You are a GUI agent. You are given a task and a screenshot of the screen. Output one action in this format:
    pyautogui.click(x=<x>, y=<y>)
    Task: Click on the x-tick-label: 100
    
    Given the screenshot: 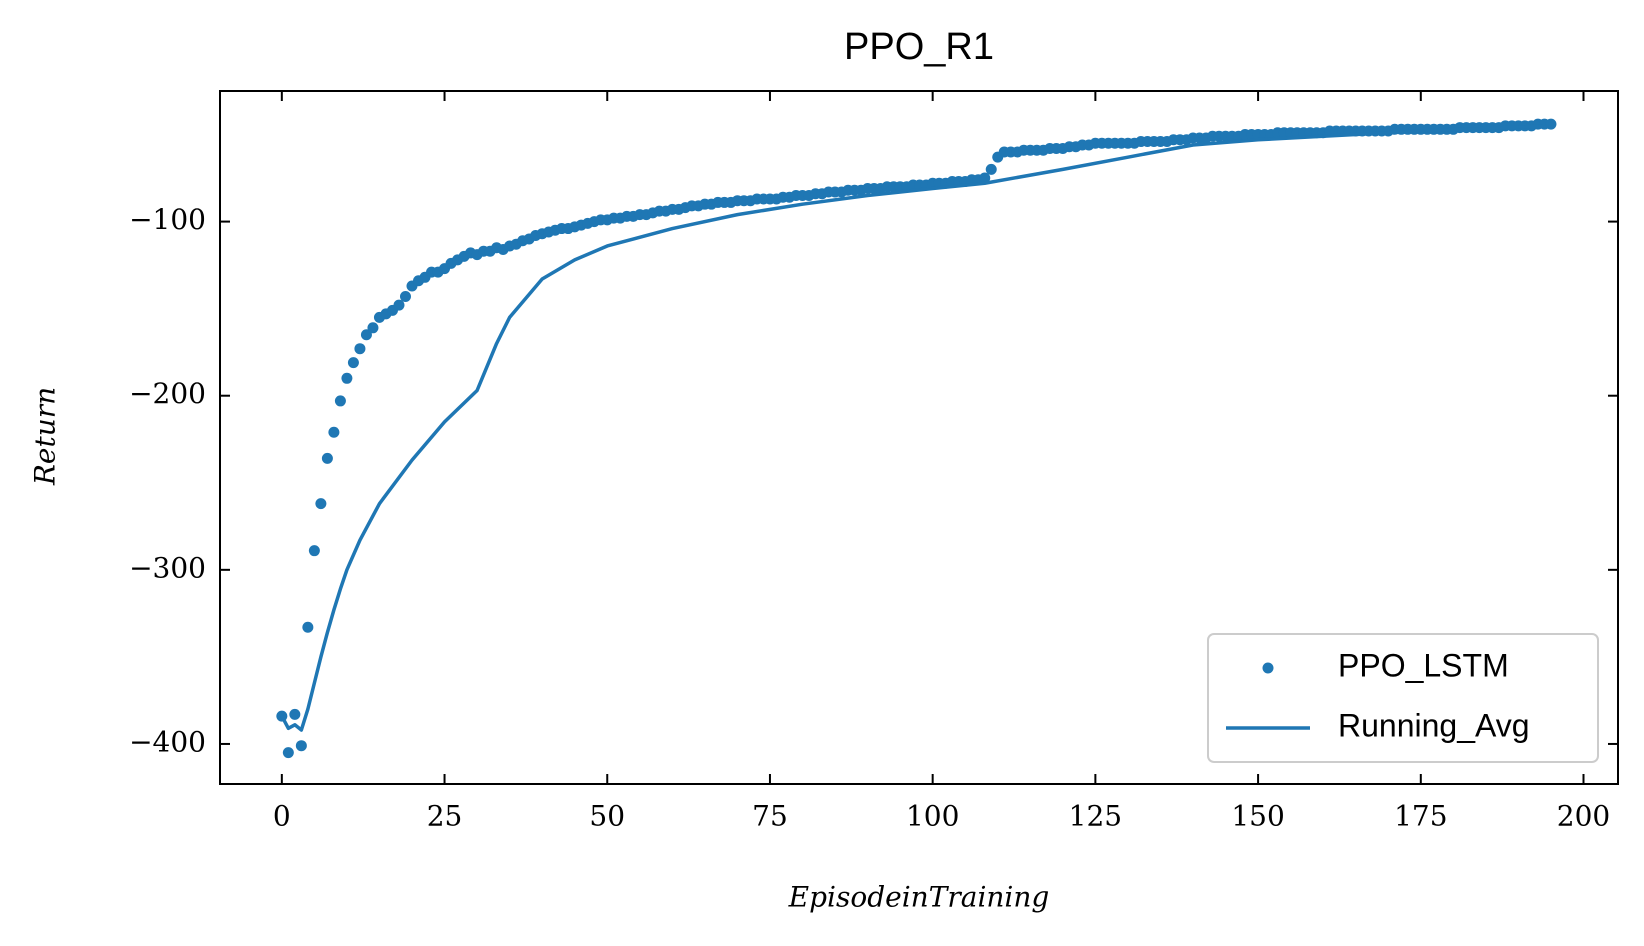 What is the action you would take?
    pyautogui.click(x=932, y=816)
    